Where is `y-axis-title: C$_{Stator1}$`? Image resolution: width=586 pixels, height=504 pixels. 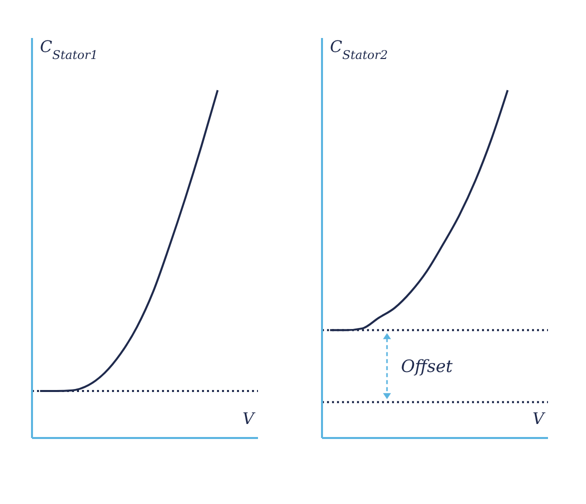 y-axis-title: C$_{Stator1}$ is located at coordinates (69, 49).